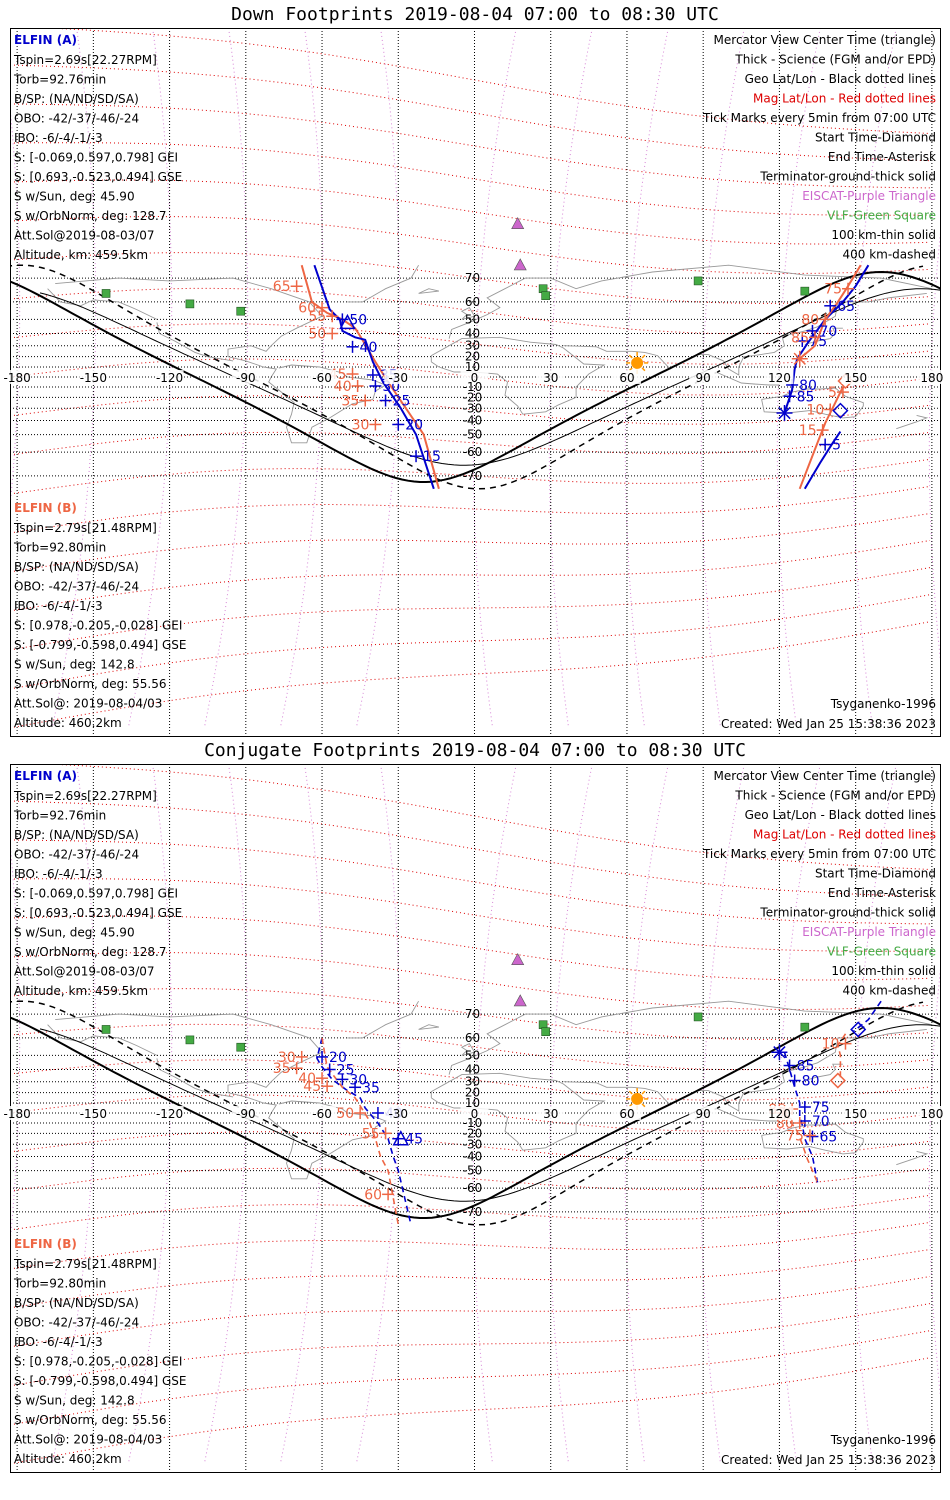  I want to click on legend-item: End Time-Asterisk, so click(882, 893).